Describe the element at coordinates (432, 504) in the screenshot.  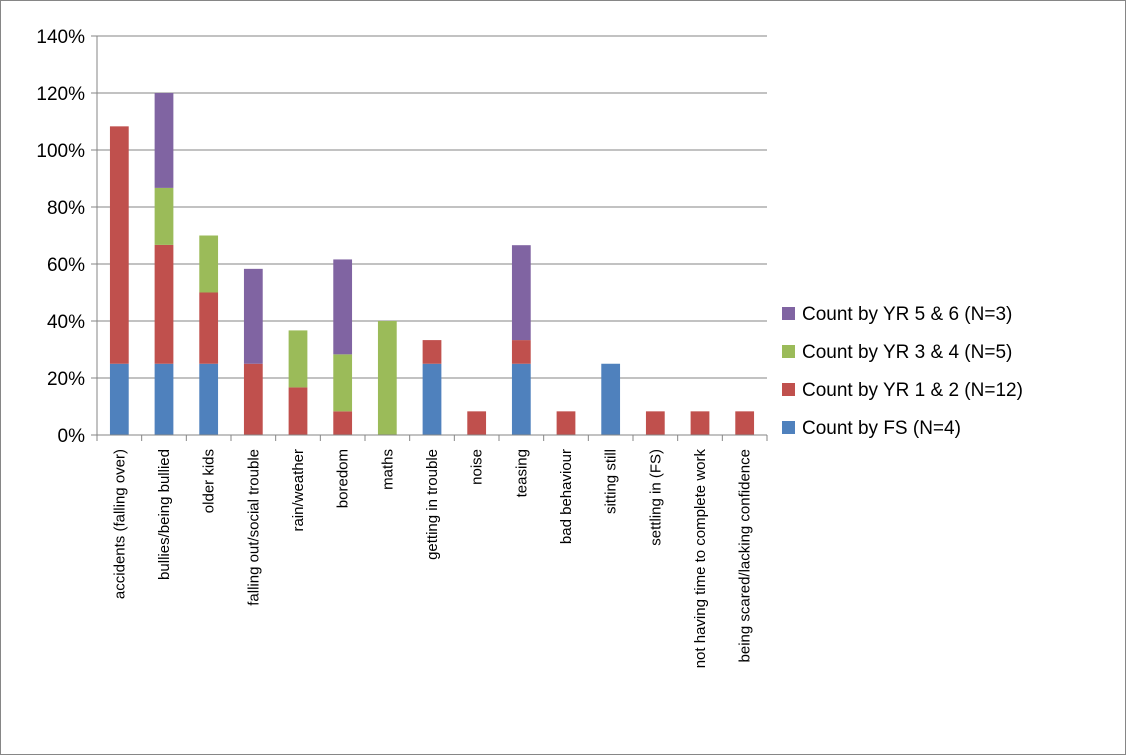
I see `category-label: getting in trouble` at that location.